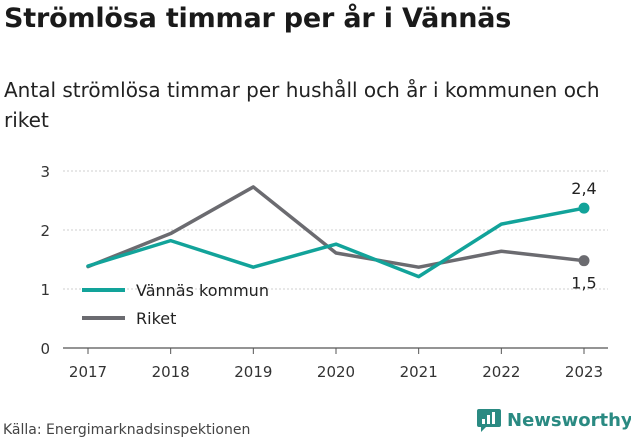 The width and height of the screenshot is (631, 439). I want to click on chart-title: Strömlösa timmar per år i Vännäs, so click(258, 18).